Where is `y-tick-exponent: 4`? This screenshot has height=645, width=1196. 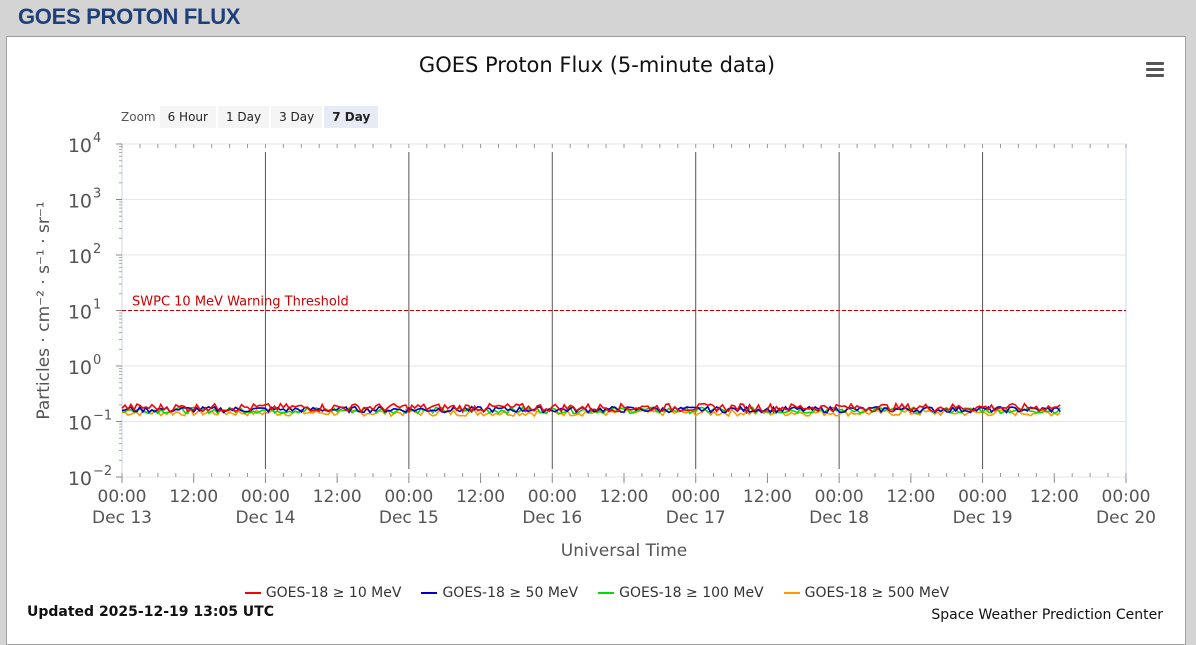
y-tick-exponent: 4 is located at coordinates (97, 138).